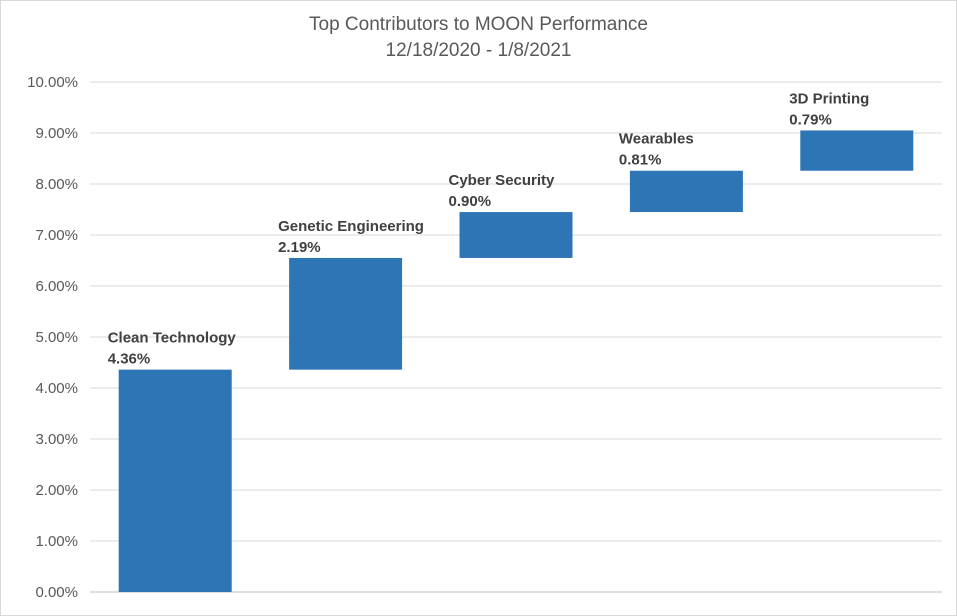  Describe the element at coordinates (56, 133) in the screenshot. I see `y-tick-label: 9.00%` at that location.